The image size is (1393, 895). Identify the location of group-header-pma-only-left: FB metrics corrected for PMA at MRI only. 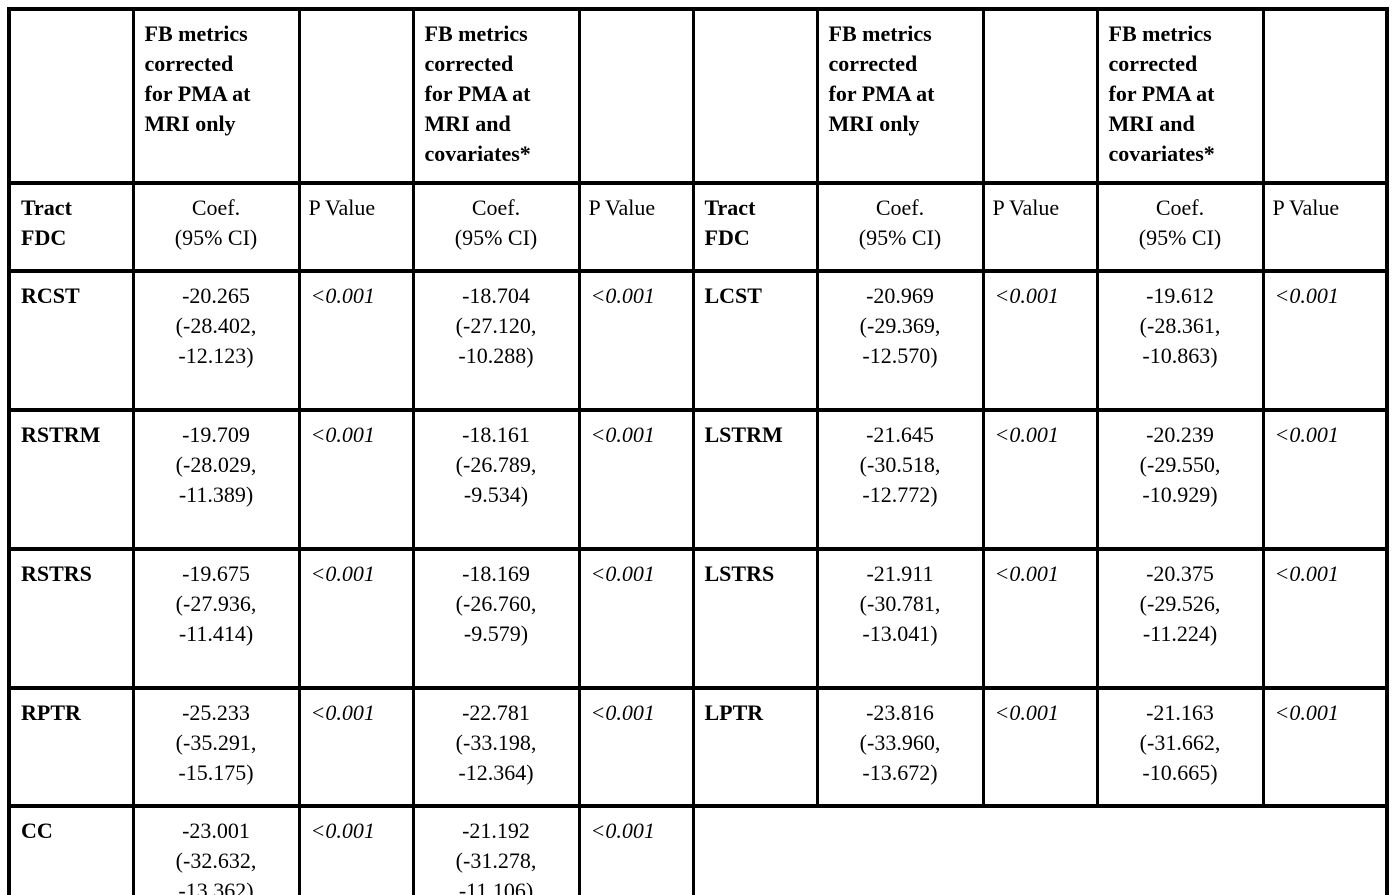
(216, 96).